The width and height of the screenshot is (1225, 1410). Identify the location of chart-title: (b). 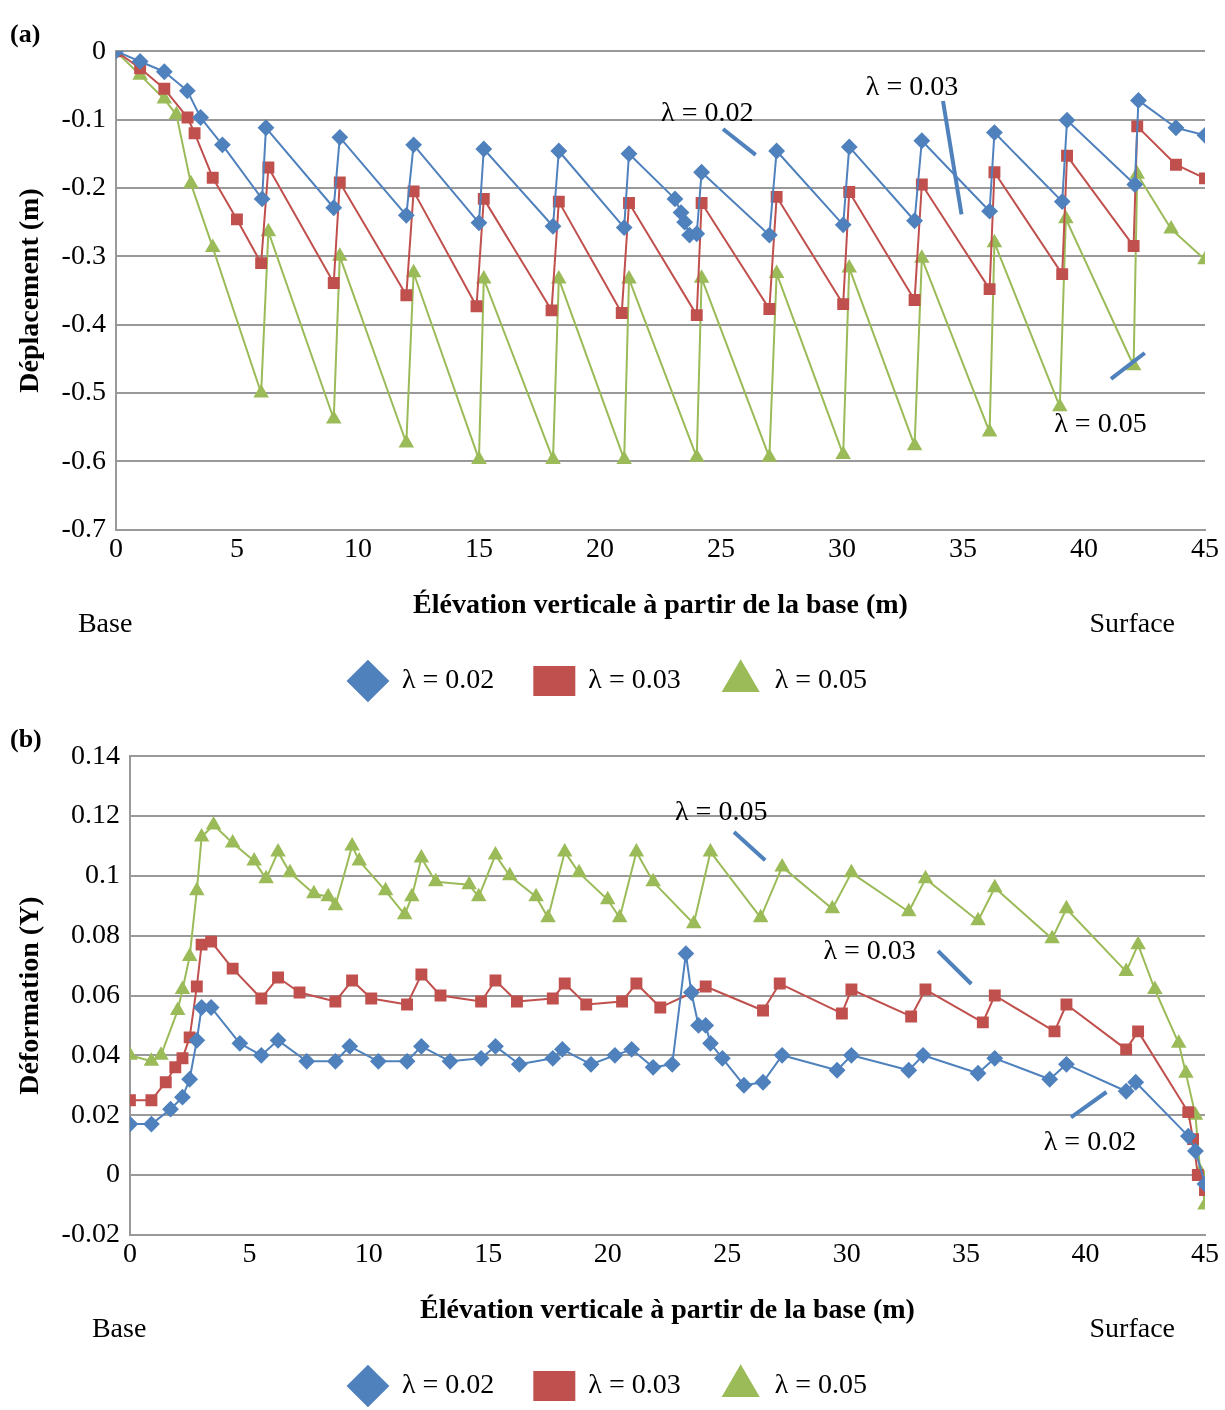
(26, 739).